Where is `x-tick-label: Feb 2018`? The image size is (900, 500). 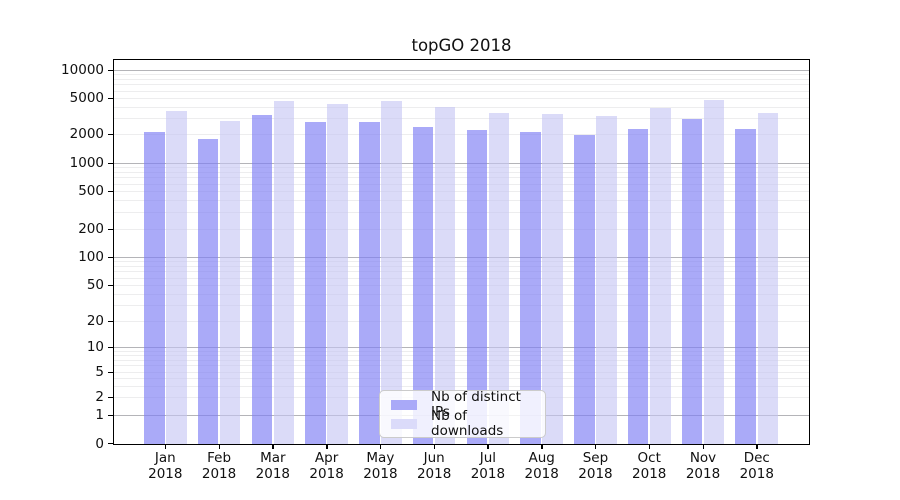 x-tick-label: Feb 2018 is located at coordinates (219, 466).